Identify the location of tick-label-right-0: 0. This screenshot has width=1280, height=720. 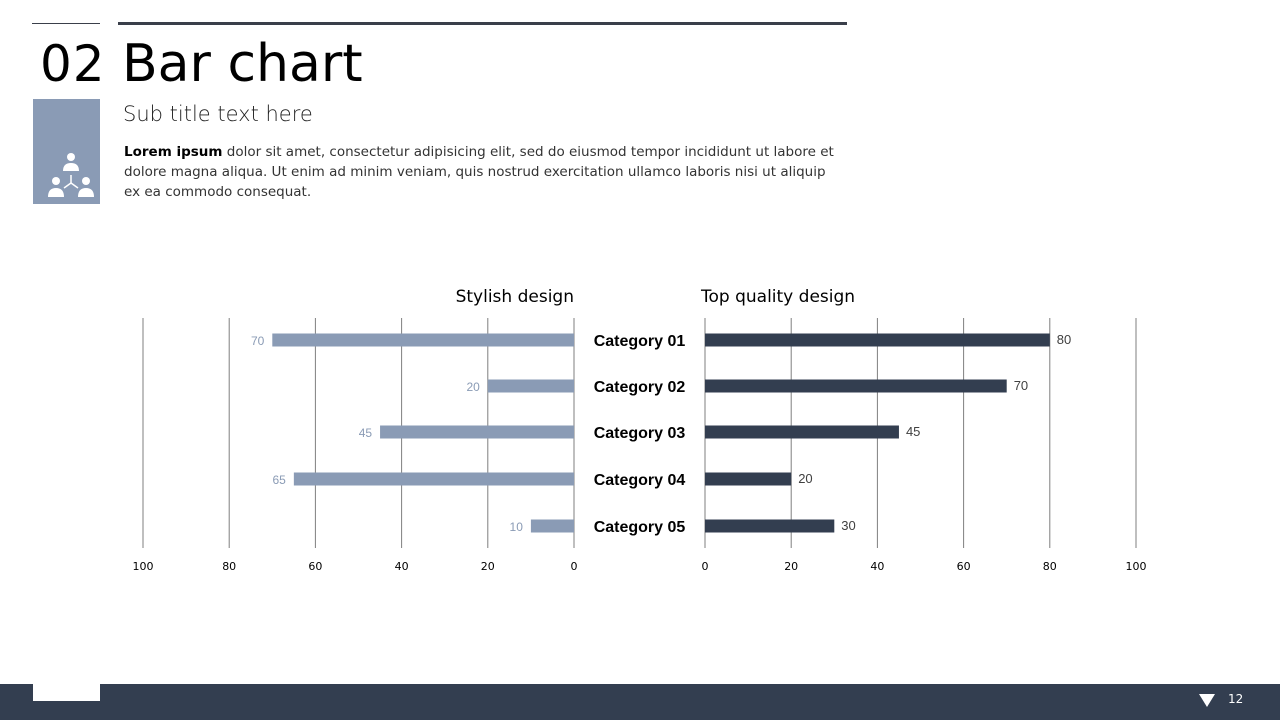
(705, 566).